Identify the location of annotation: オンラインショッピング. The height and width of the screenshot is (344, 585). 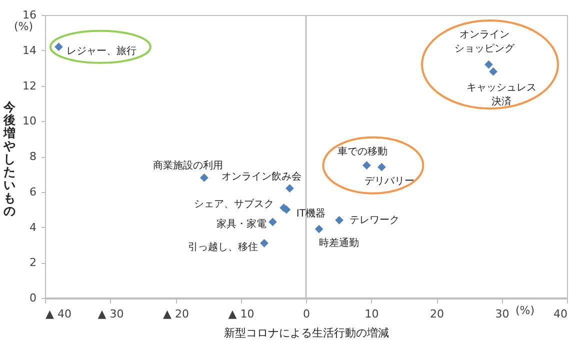
(485, 42).